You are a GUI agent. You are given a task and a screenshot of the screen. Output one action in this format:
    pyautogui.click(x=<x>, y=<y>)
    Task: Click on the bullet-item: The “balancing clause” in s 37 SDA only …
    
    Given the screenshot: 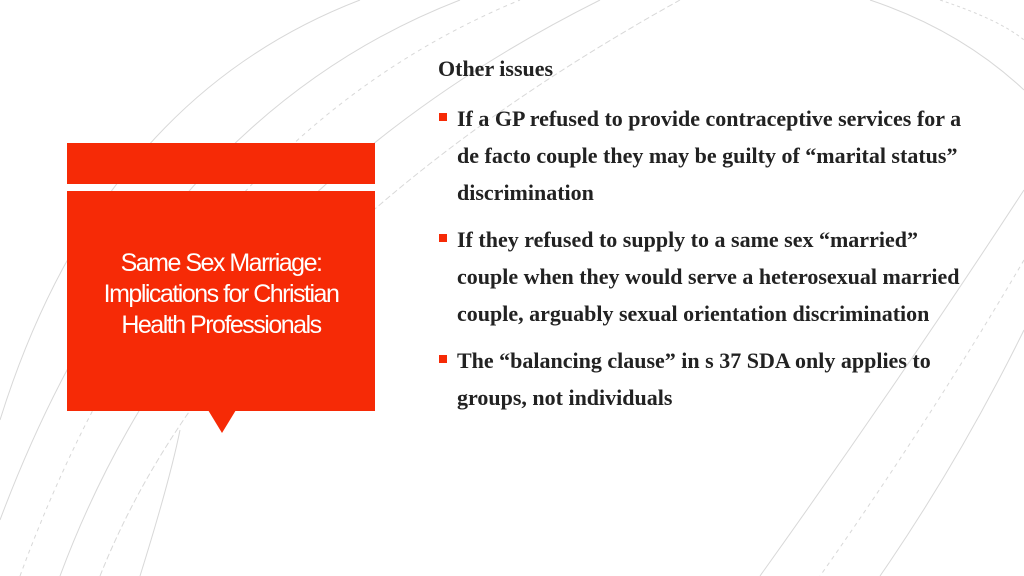 What is the action you would take?
    pyautogui.click(x=703, y=379)
    